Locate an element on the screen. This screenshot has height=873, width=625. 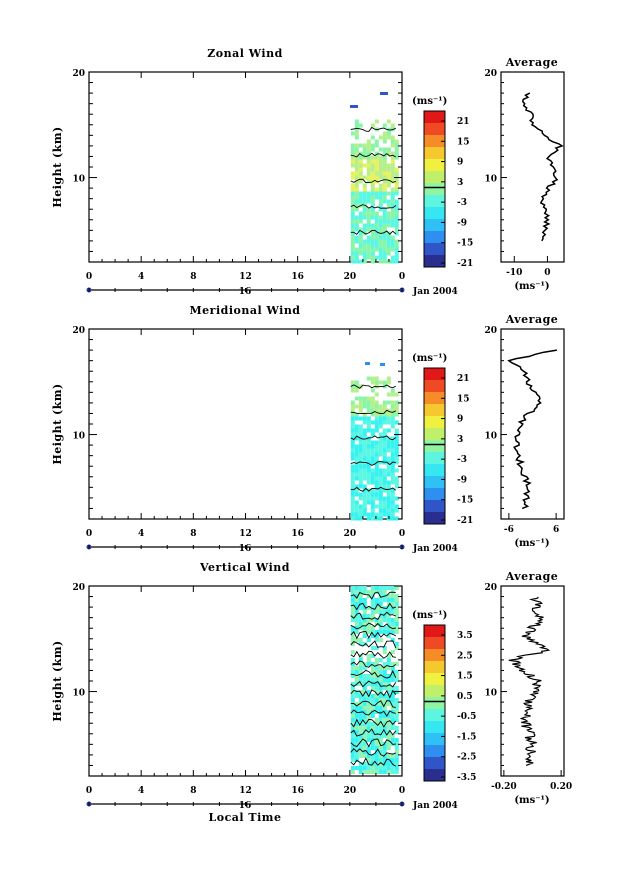
contour-lines is located at coordinates (373, 679).